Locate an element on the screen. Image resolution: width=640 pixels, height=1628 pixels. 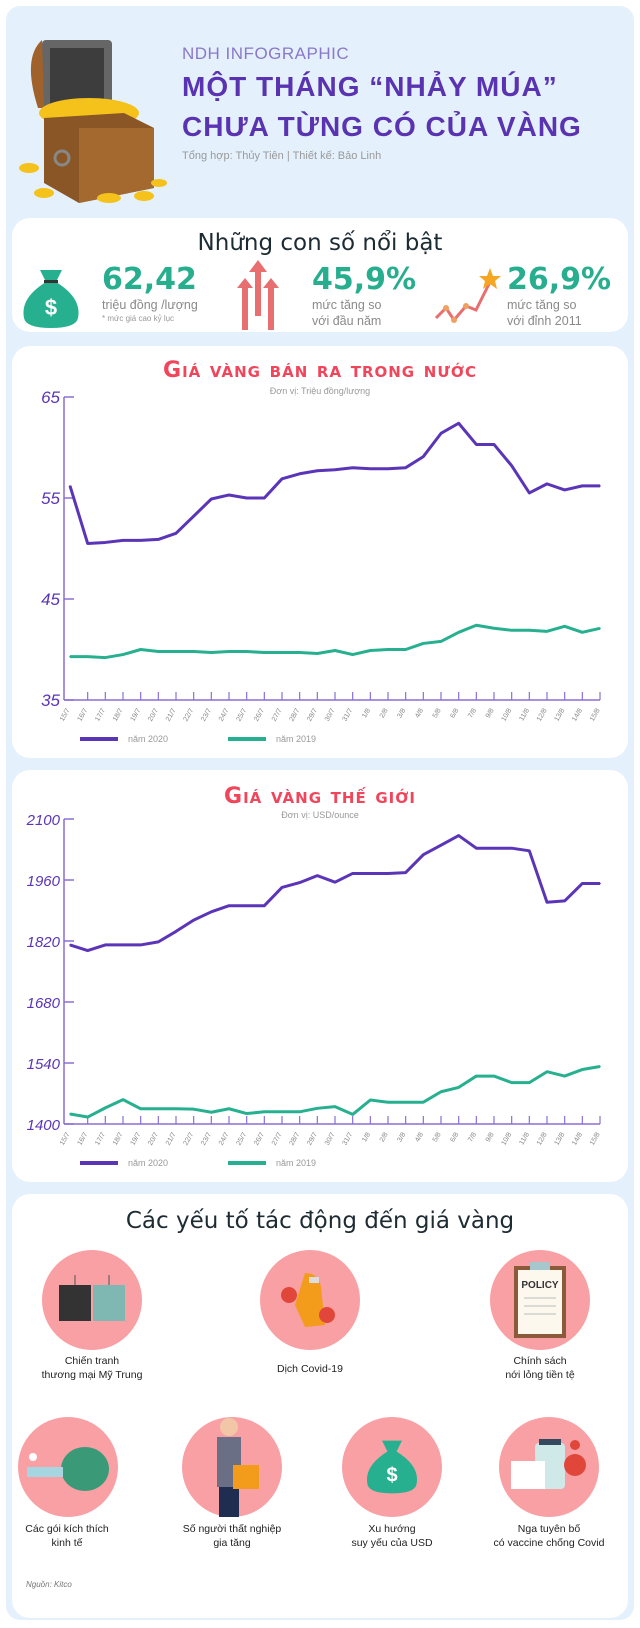
shipping-containers-icon is located at coordinates (92, 1300).